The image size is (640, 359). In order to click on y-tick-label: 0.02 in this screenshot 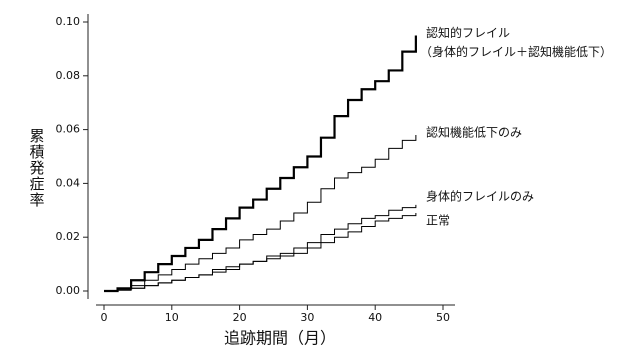, I will do `click(68, 236)`.